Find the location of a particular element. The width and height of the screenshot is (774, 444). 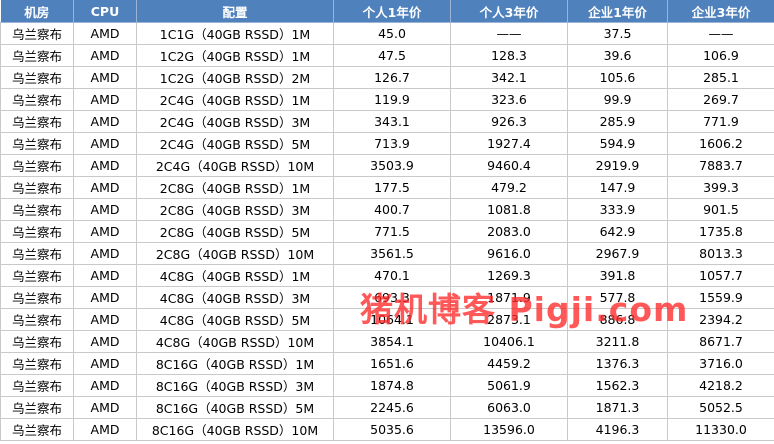

cell-enterprise-3yr: 5052.5 is located at coordinates (720, 407).